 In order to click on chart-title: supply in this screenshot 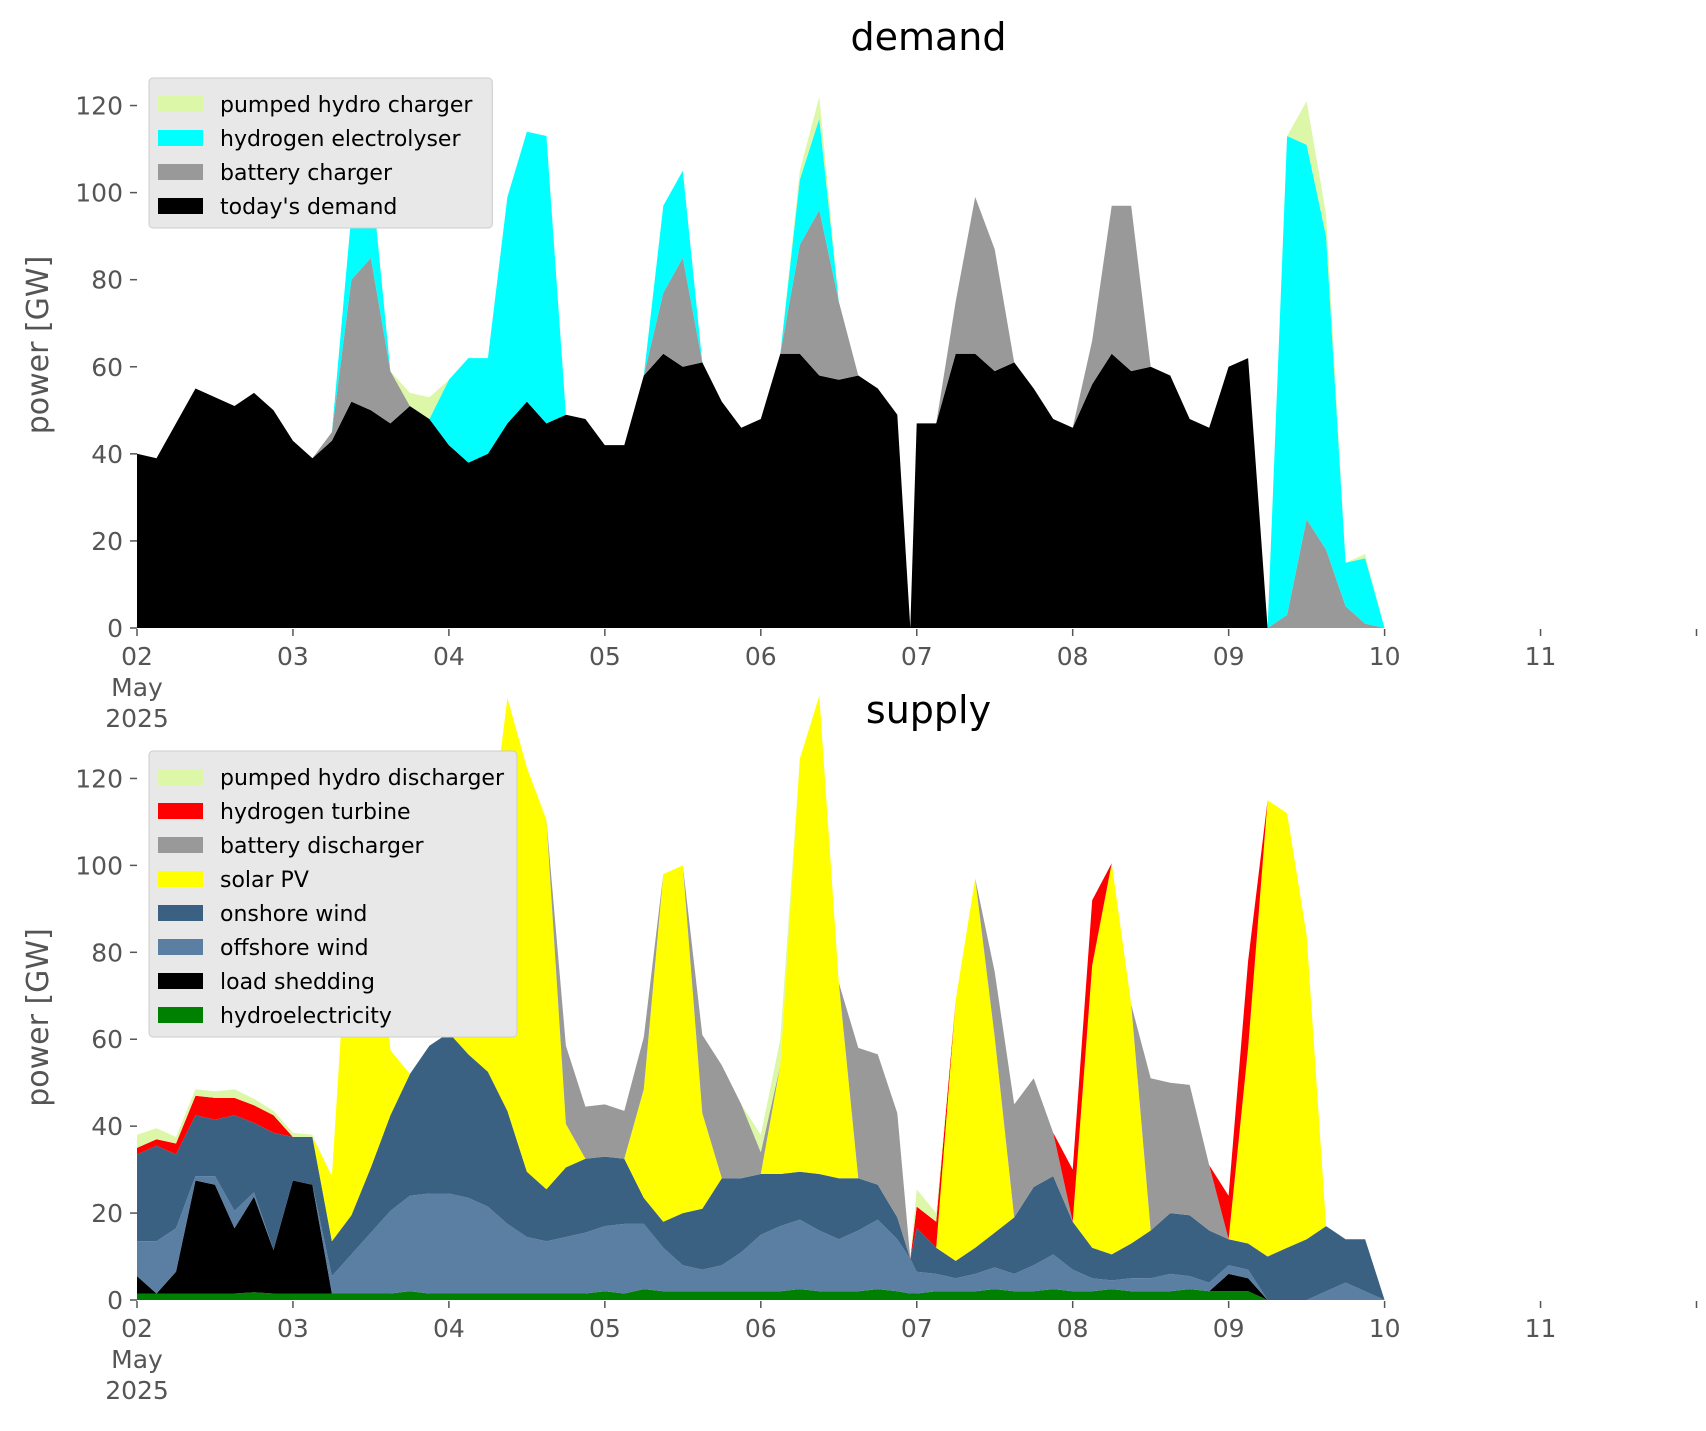, I will do `click(928, 710)`.